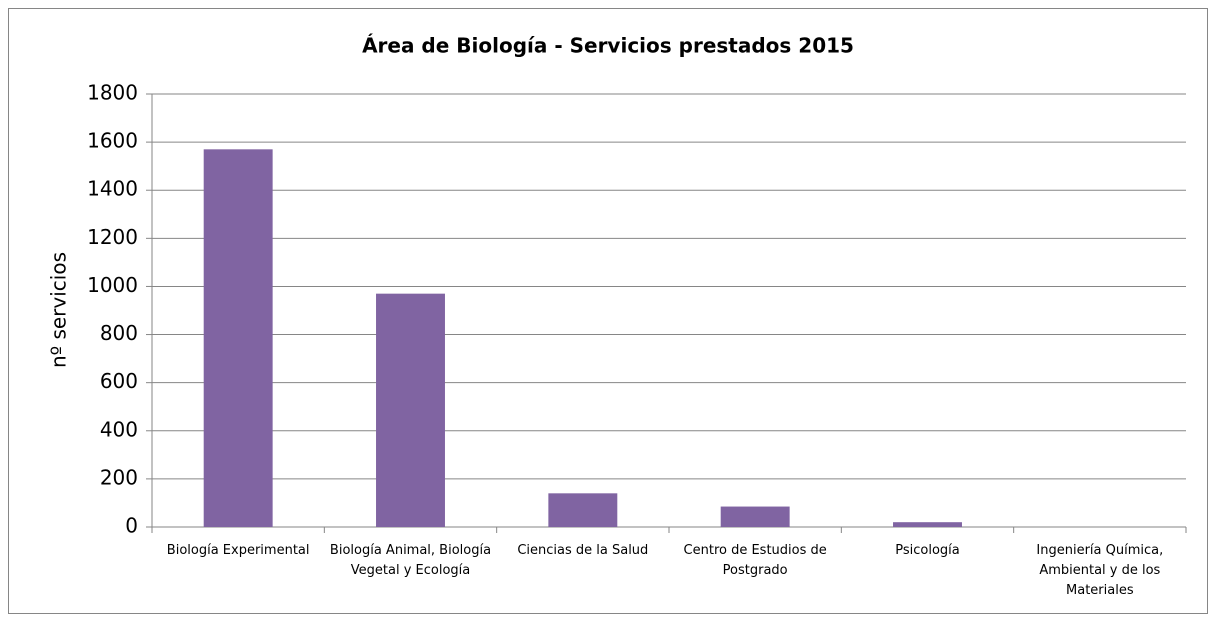  I want to click on y-tick-label: 1400, so click(112, 189).